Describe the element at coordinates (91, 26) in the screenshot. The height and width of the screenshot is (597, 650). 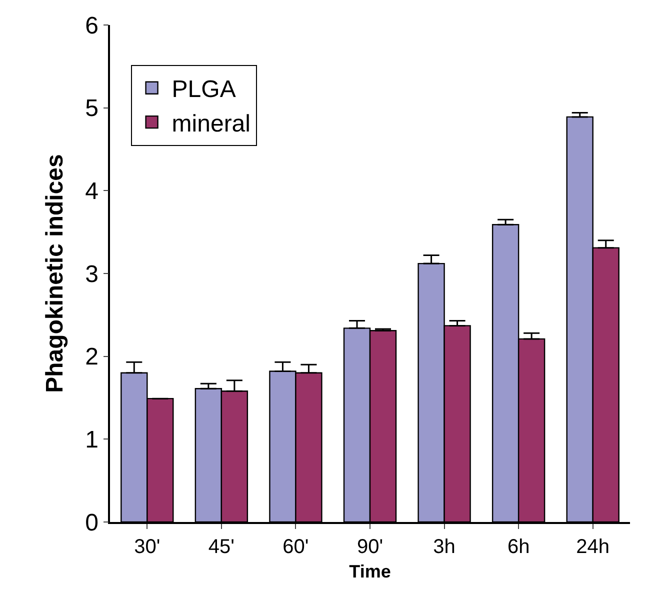
I see `y-tick-label: 6` at that location.